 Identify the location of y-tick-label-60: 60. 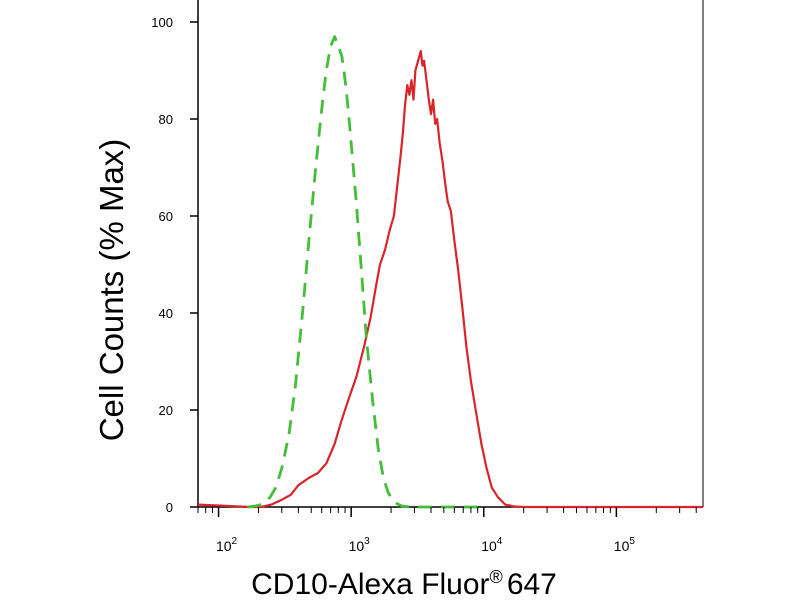
(166, 216).